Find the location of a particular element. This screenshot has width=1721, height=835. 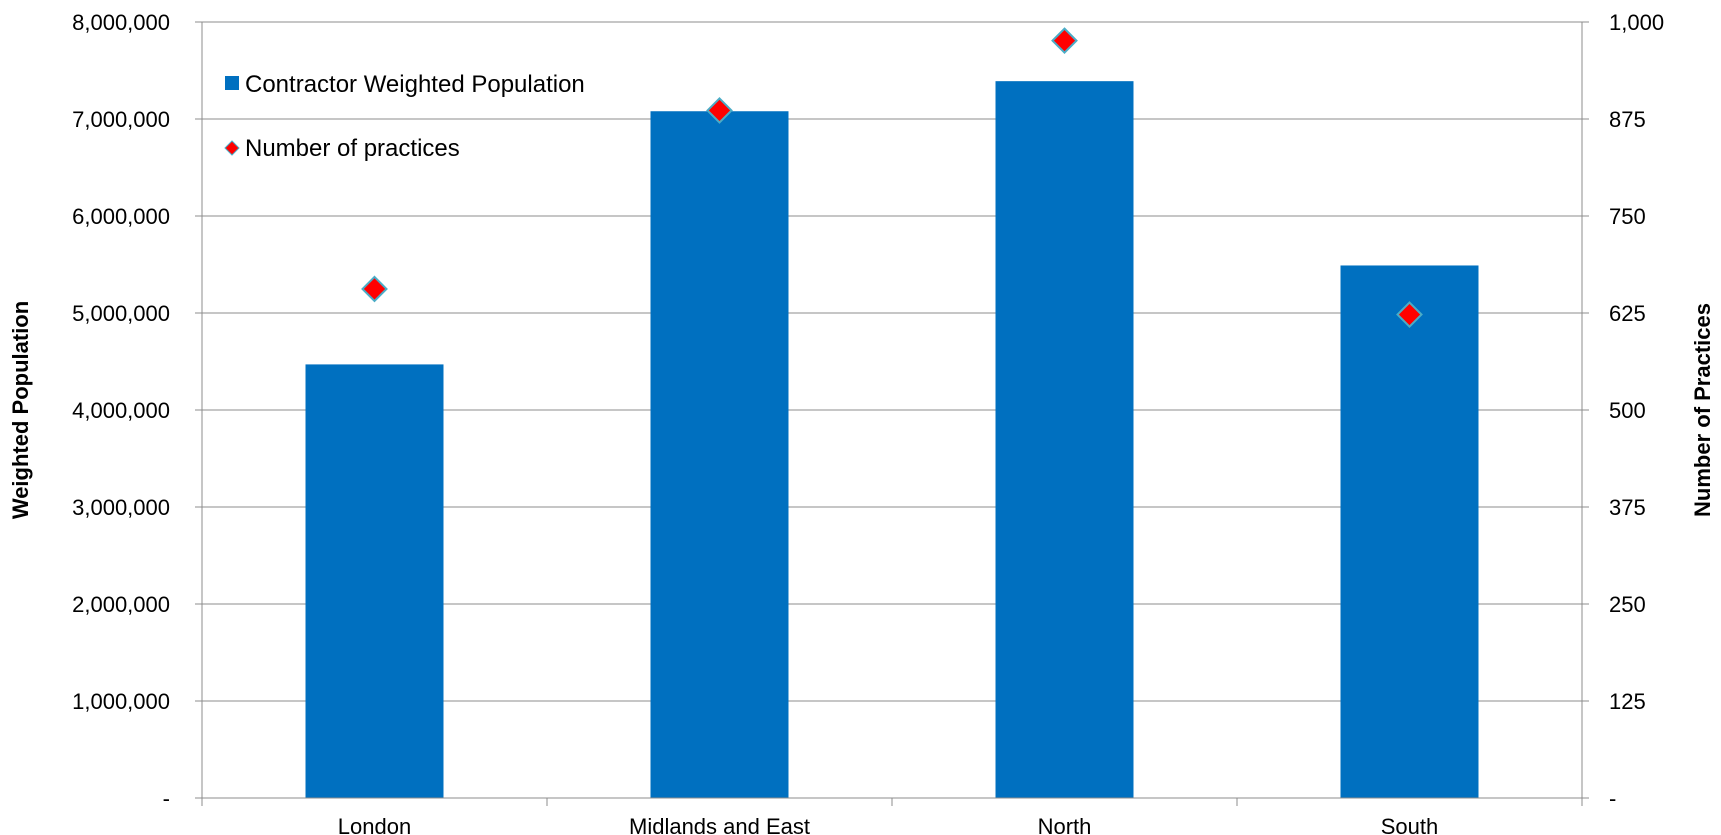

left-axis-tick-label: 8,000,000 is located at coordinates (121, 22).